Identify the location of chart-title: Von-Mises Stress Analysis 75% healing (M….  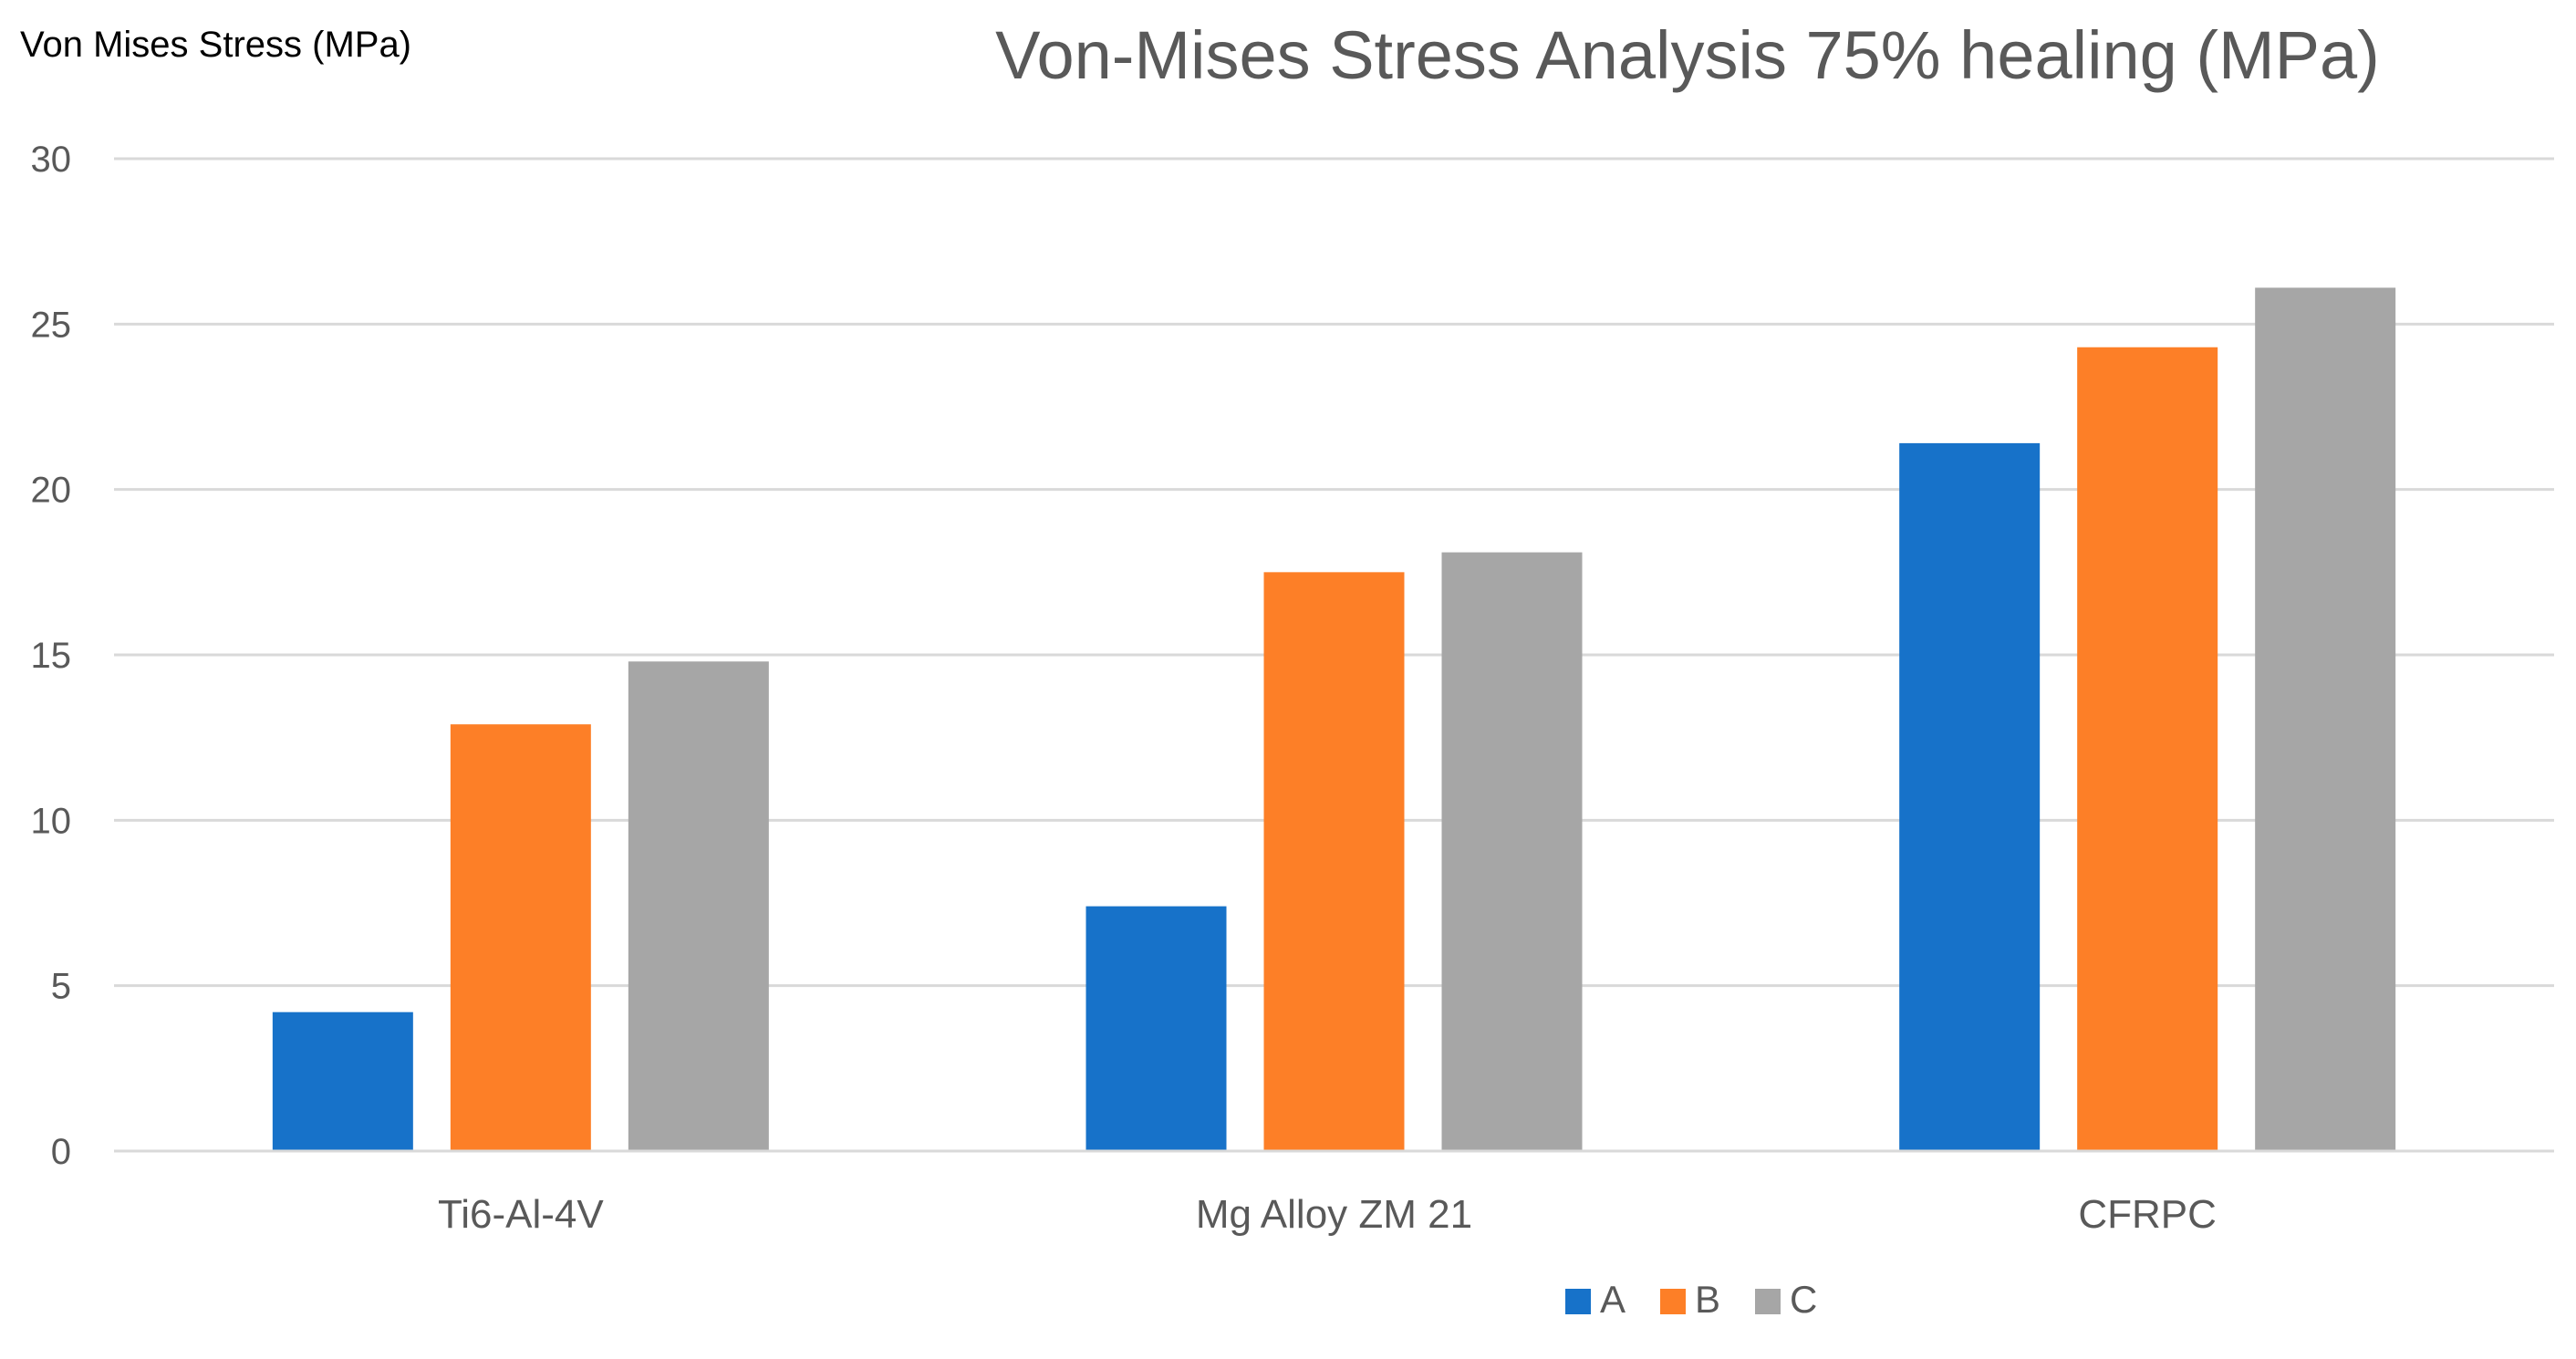
(1687, 55).